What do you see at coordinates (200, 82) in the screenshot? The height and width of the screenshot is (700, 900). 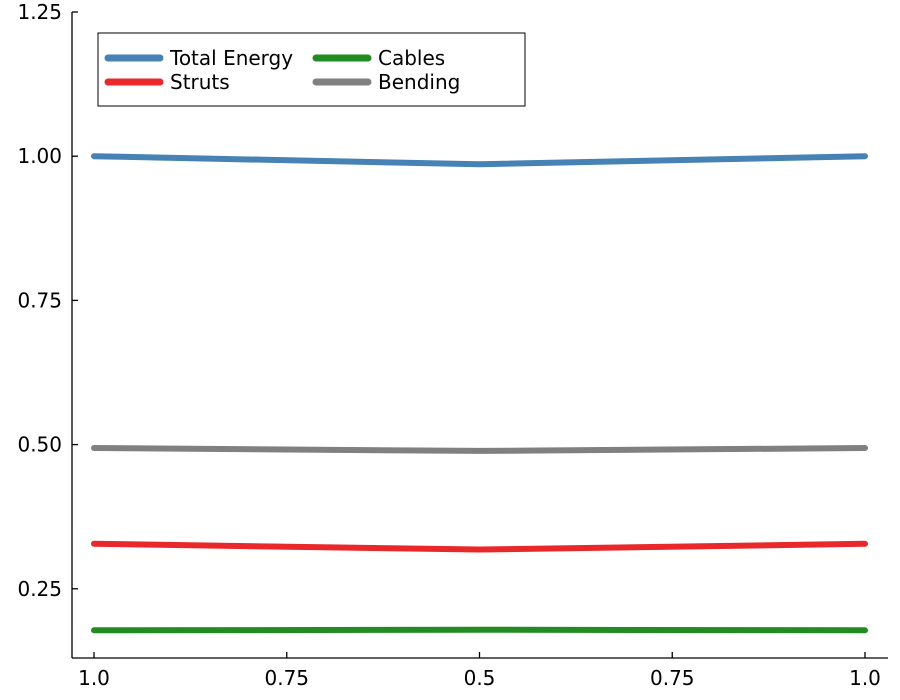 I see `legend-label-struts: Struts` at bounding box center [200, 82].